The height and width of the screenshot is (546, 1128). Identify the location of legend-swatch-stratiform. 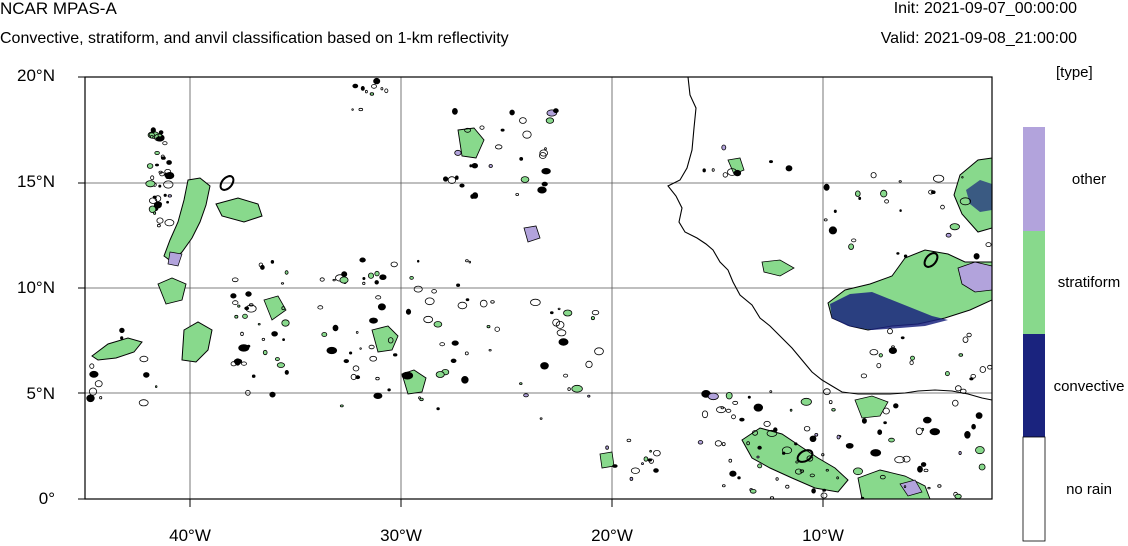
(1034, 282).